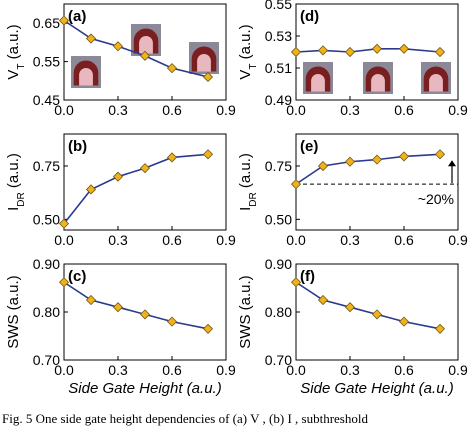 The width and height of the screenshot is (474, 427). Describe the element at coordinates (77, 16) in the screenshot. I see `panel-tag: (a)` at that location.